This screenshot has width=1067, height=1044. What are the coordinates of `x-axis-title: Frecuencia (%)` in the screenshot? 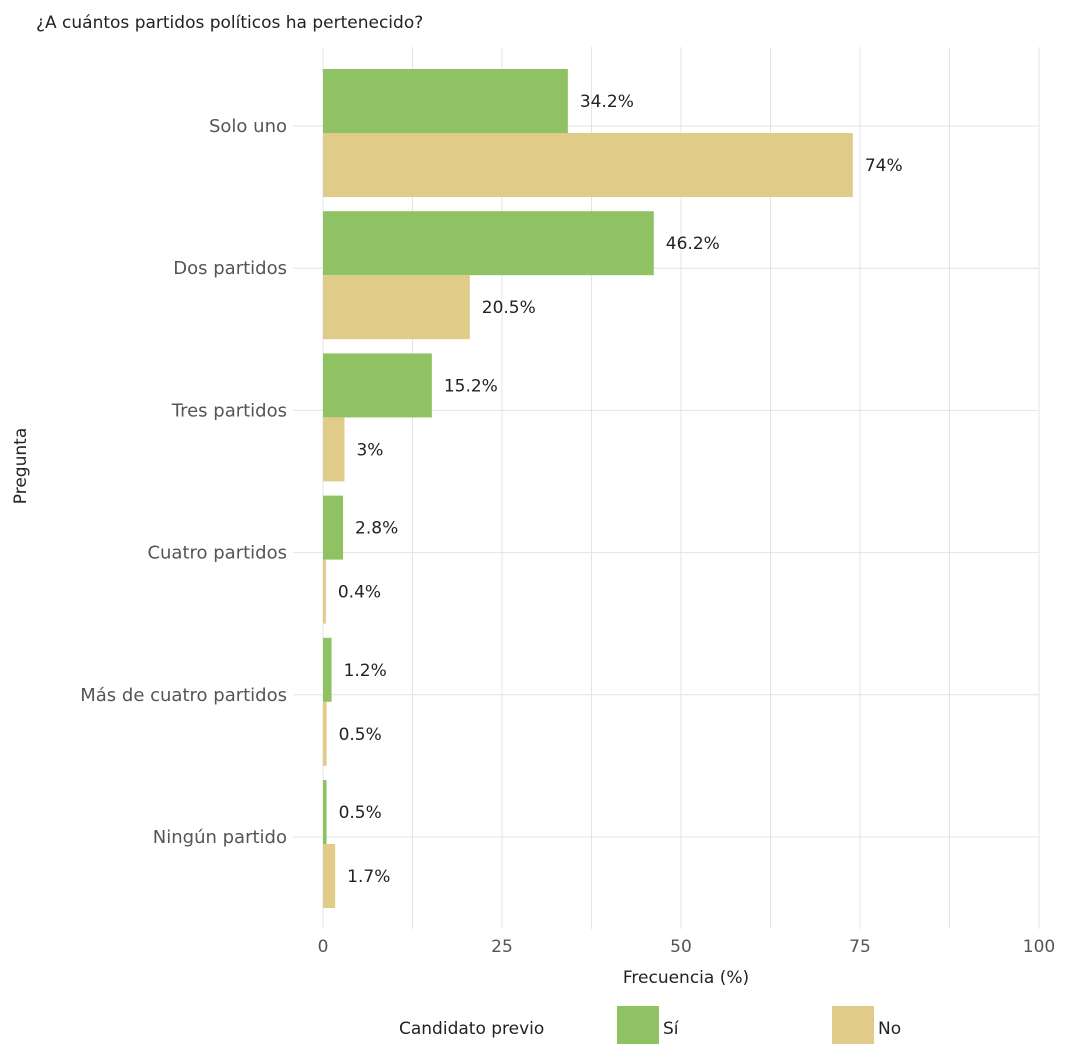 It's located at (686, 978).